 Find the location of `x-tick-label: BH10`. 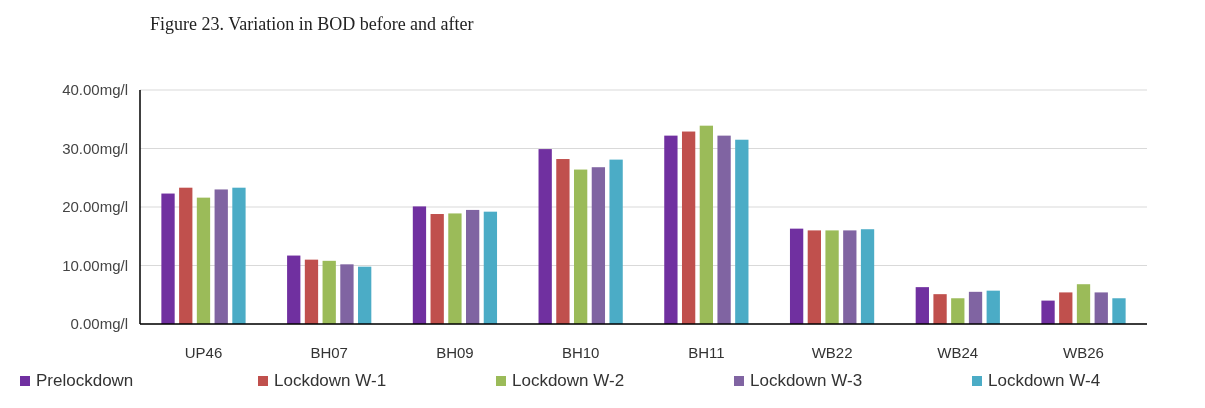

x-tick-label: BH10 is located at coordinates (580, 352).